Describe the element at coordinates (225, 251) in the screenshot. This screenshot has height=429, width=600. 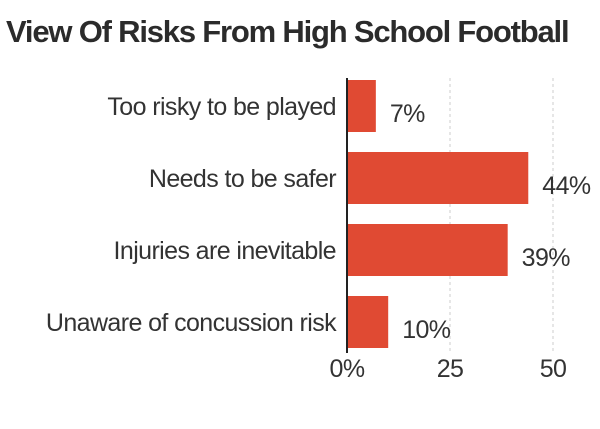
I see `category-label-2: Injuries are inevitable` at that location.